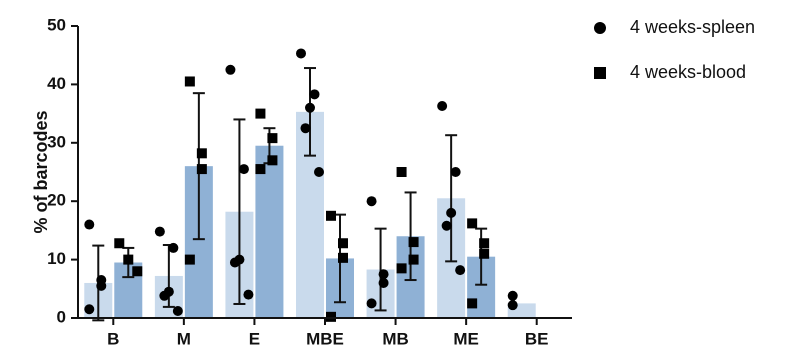  I want to click on y-tick-label: 30, so click(56, 141).